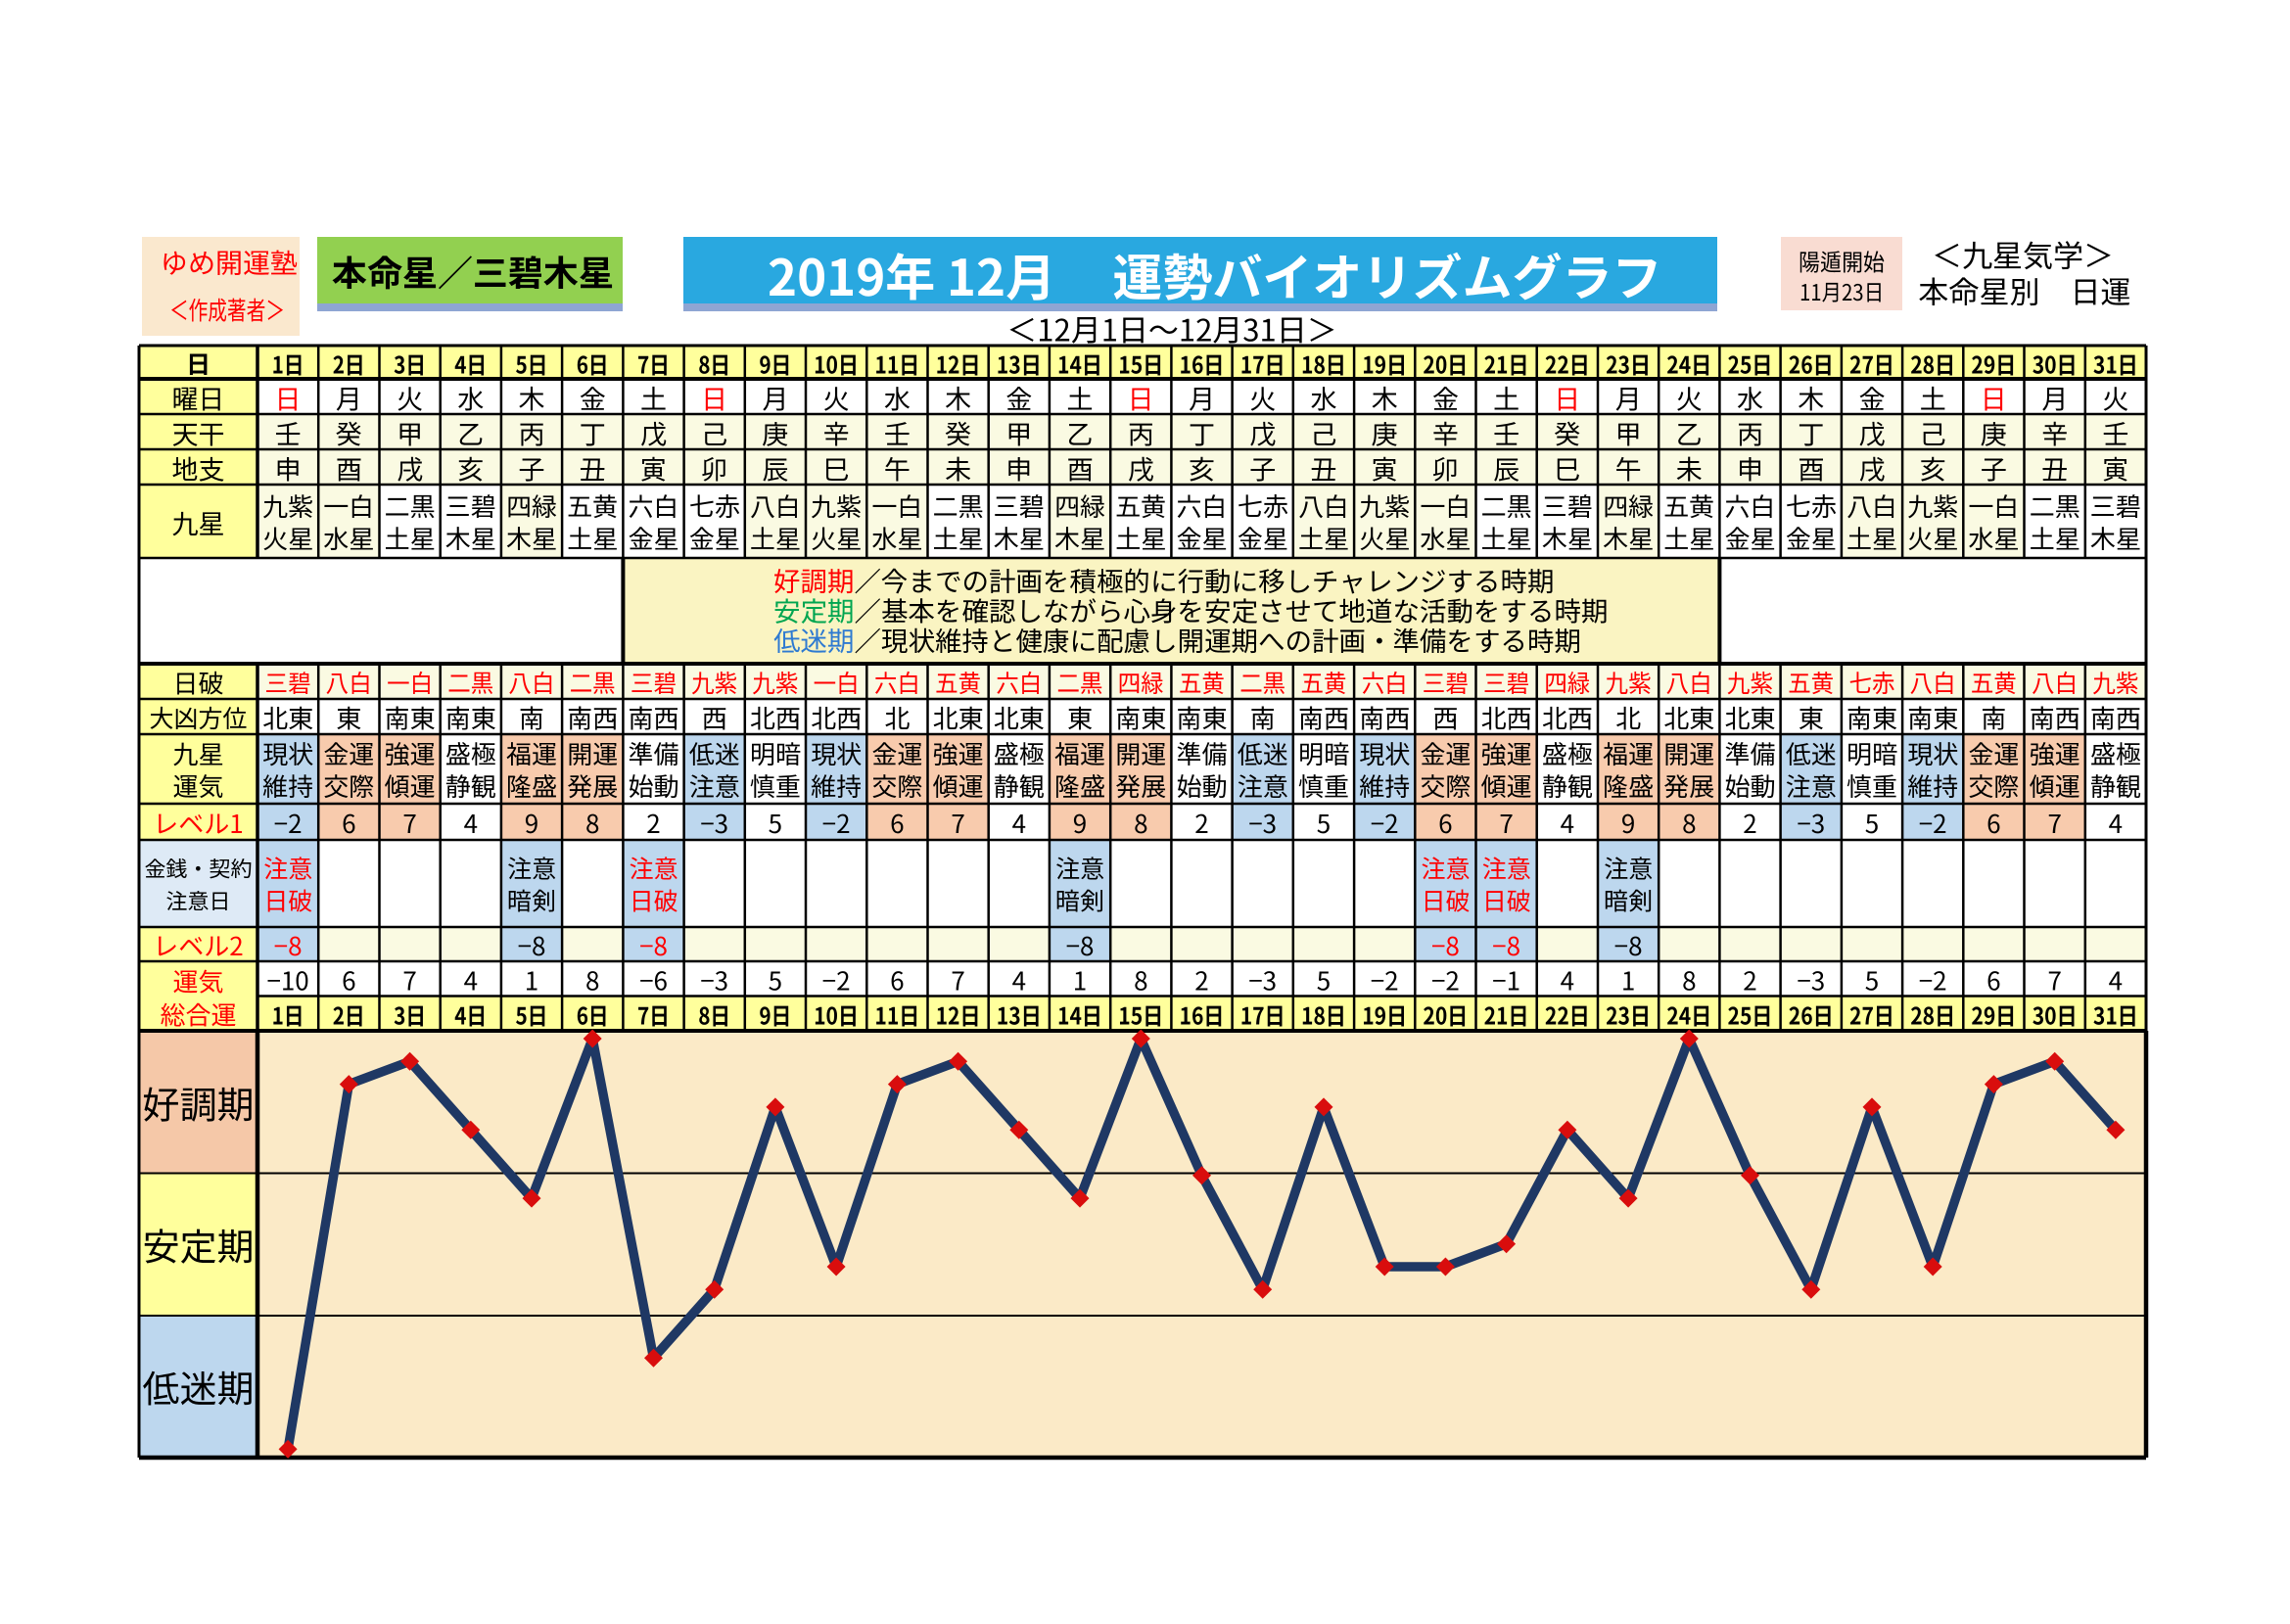 The height and width of the screenshot is (1624, 2290). Describe the element at coordinates (2115, 1015) in the screenshot. I see `svg-text: 31日` at that location.